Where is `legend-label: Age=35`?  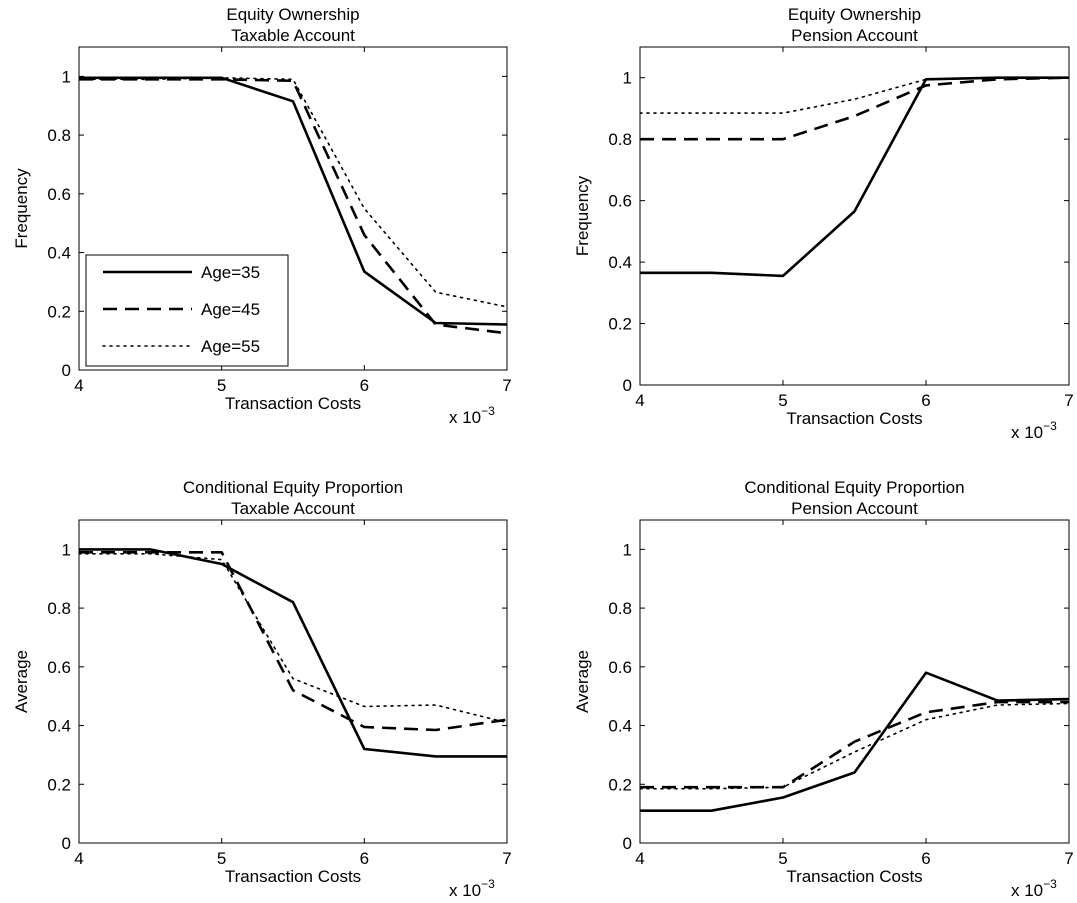
legend-label: Age=35 is located at coordinates (230, 272).